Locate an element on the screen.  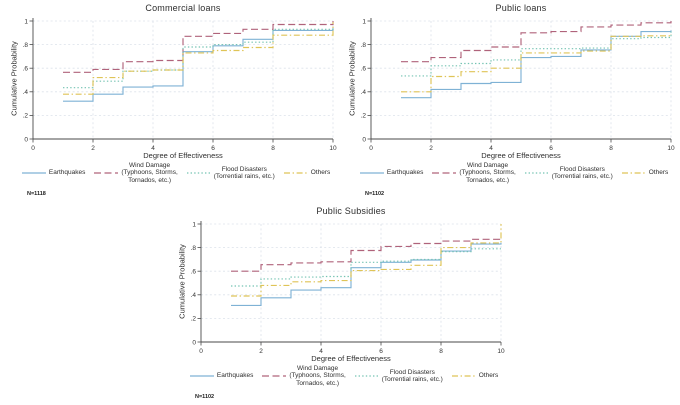
sample-size-label: N=1118 is located at coordinates (36, 194).